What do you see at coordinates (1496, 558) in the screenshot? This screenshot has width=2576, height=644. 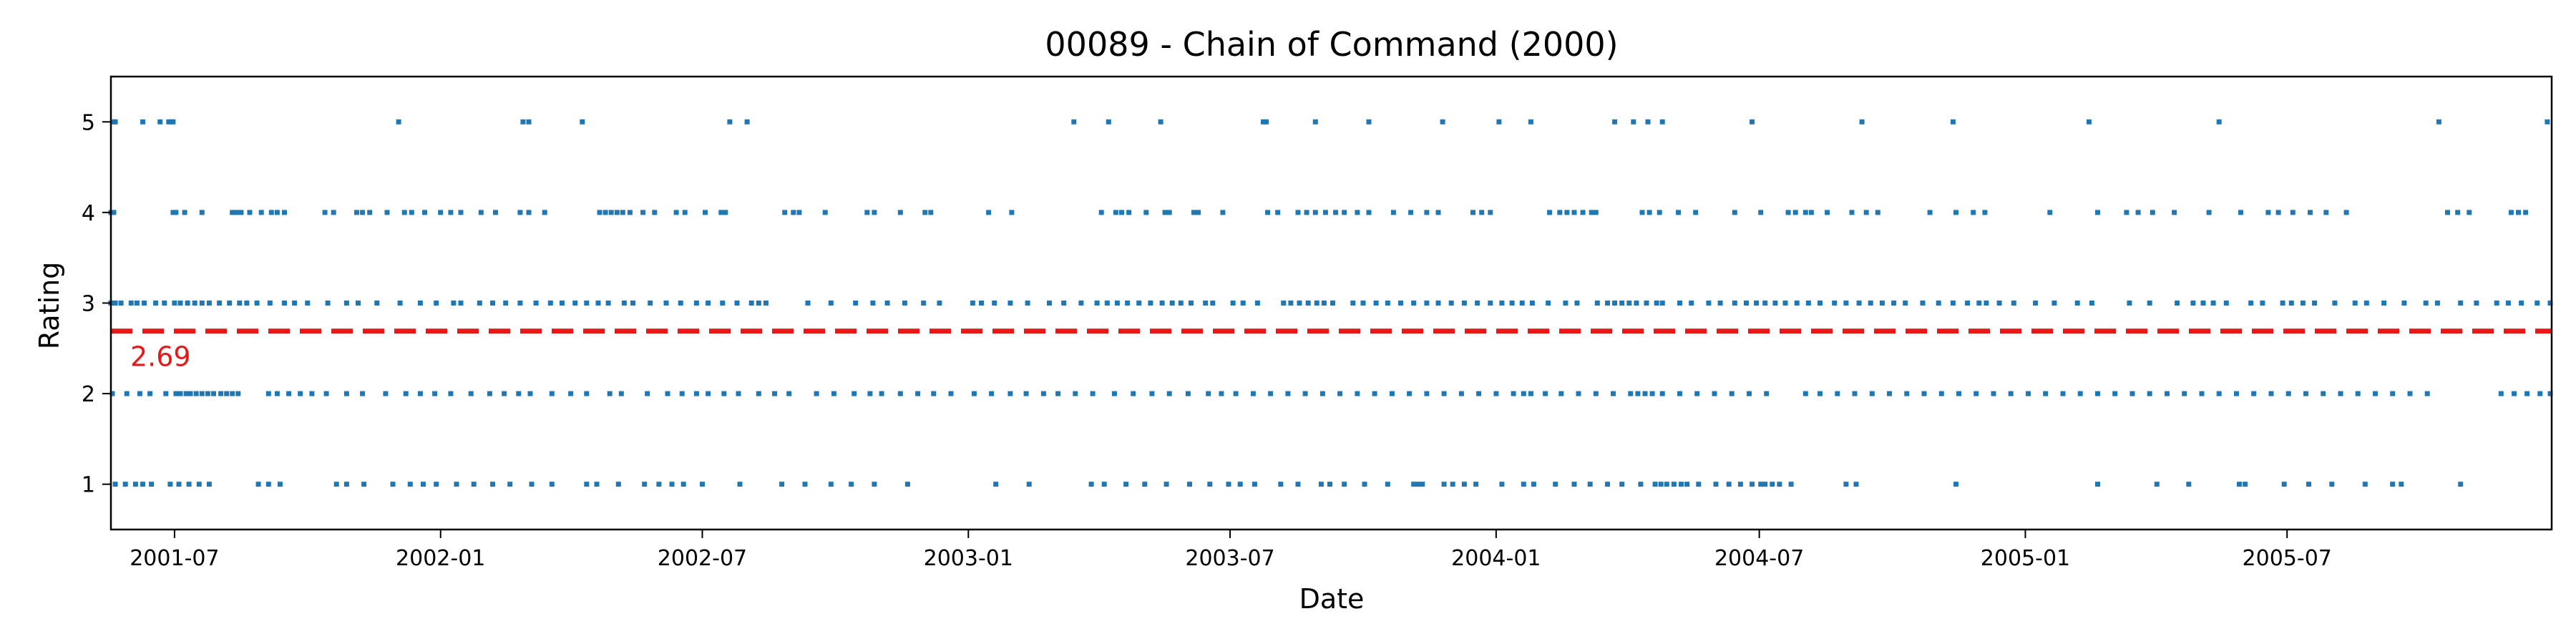 I see `x-tick-label: 2004-01` at bounding box center [1496, 558].